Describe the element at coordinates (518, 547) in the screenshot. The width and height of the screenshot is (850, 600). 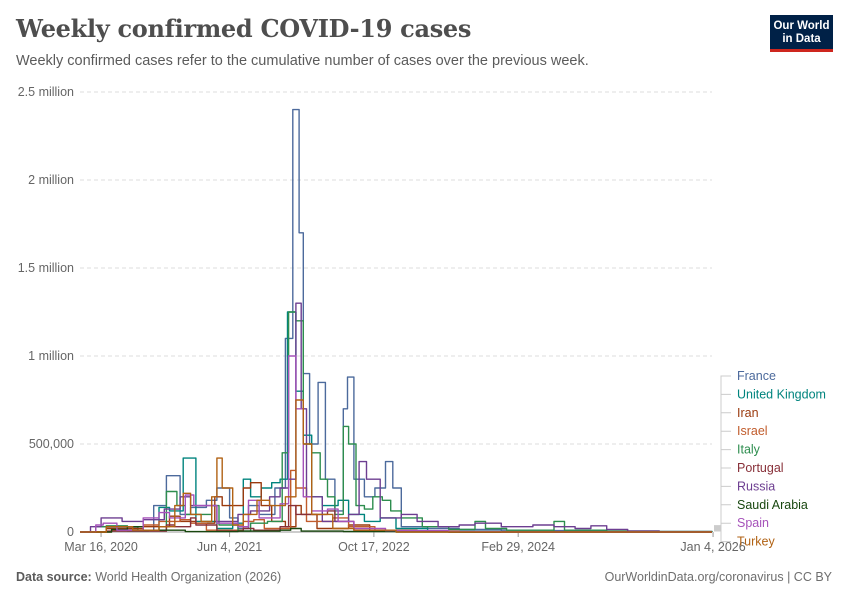
I see `x-tick-label: Feb 29, 2024` at that location.